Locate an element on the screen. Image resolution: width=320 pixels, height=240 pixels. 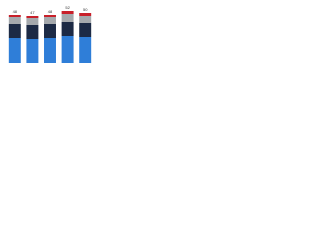
total-label: 47 is located at coordinates (32, 12).